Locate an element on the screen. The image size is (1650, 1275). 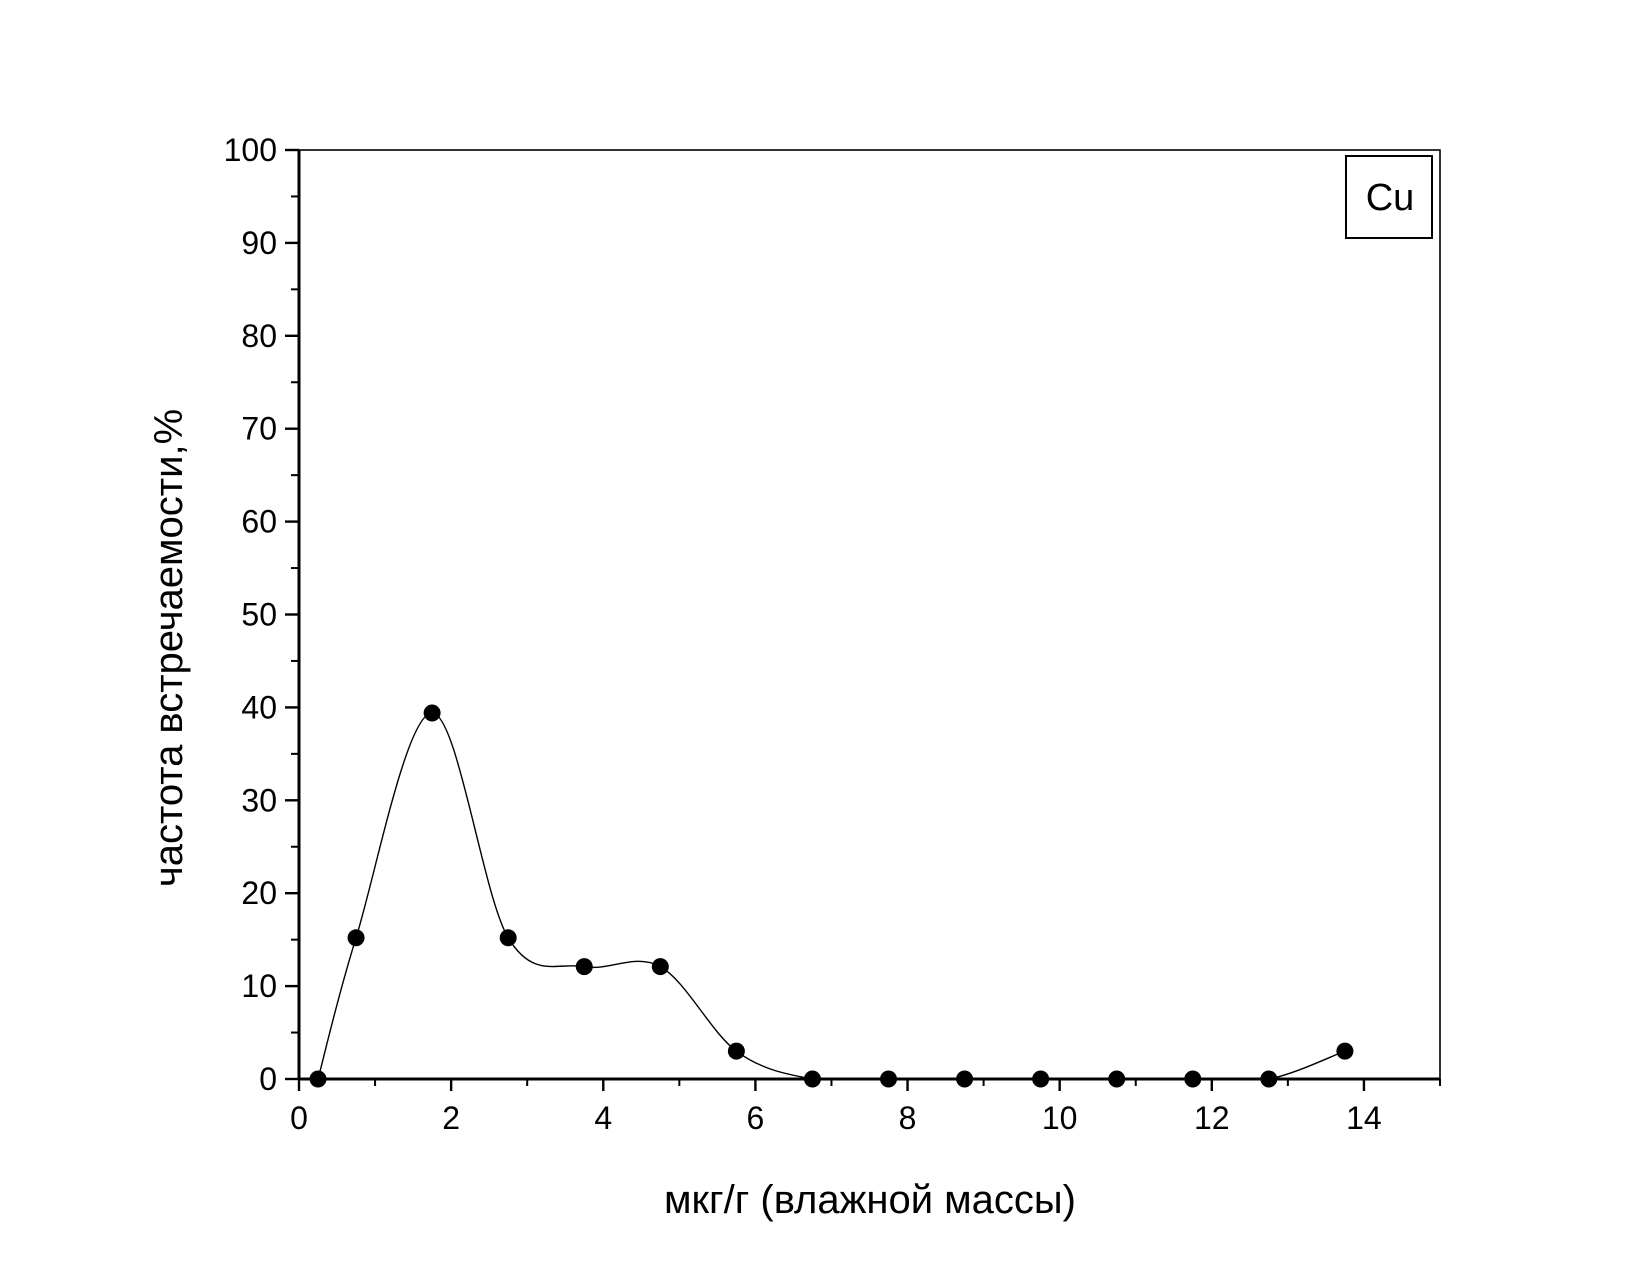
x-tick-label: 6 is located at coordinates (756, 1118).